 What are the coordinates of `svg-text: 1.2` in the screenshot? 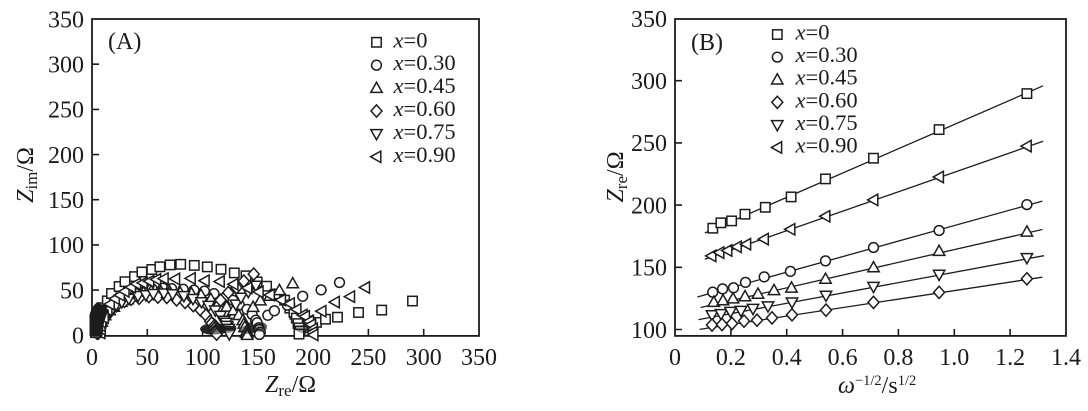 It's located at (1010, 358).